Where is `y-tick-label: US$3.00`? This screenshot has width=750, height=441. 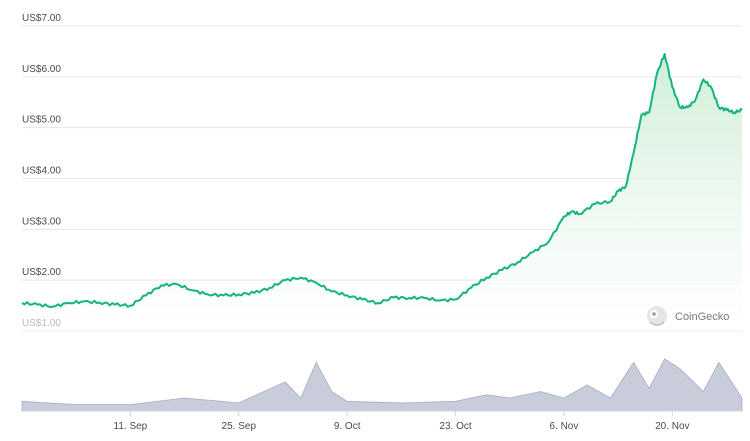 y-tick-label: US$3.00 is located at coordinates (41, 221).